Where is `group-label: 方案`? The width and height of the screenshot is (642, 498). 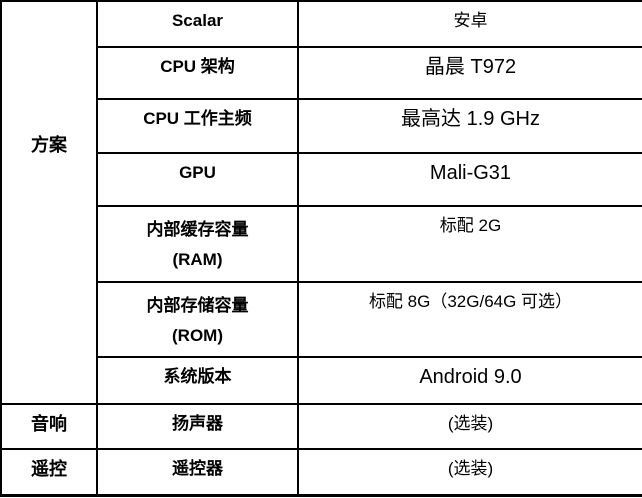
group-label: 方案 is located at coordinates (49, 145).